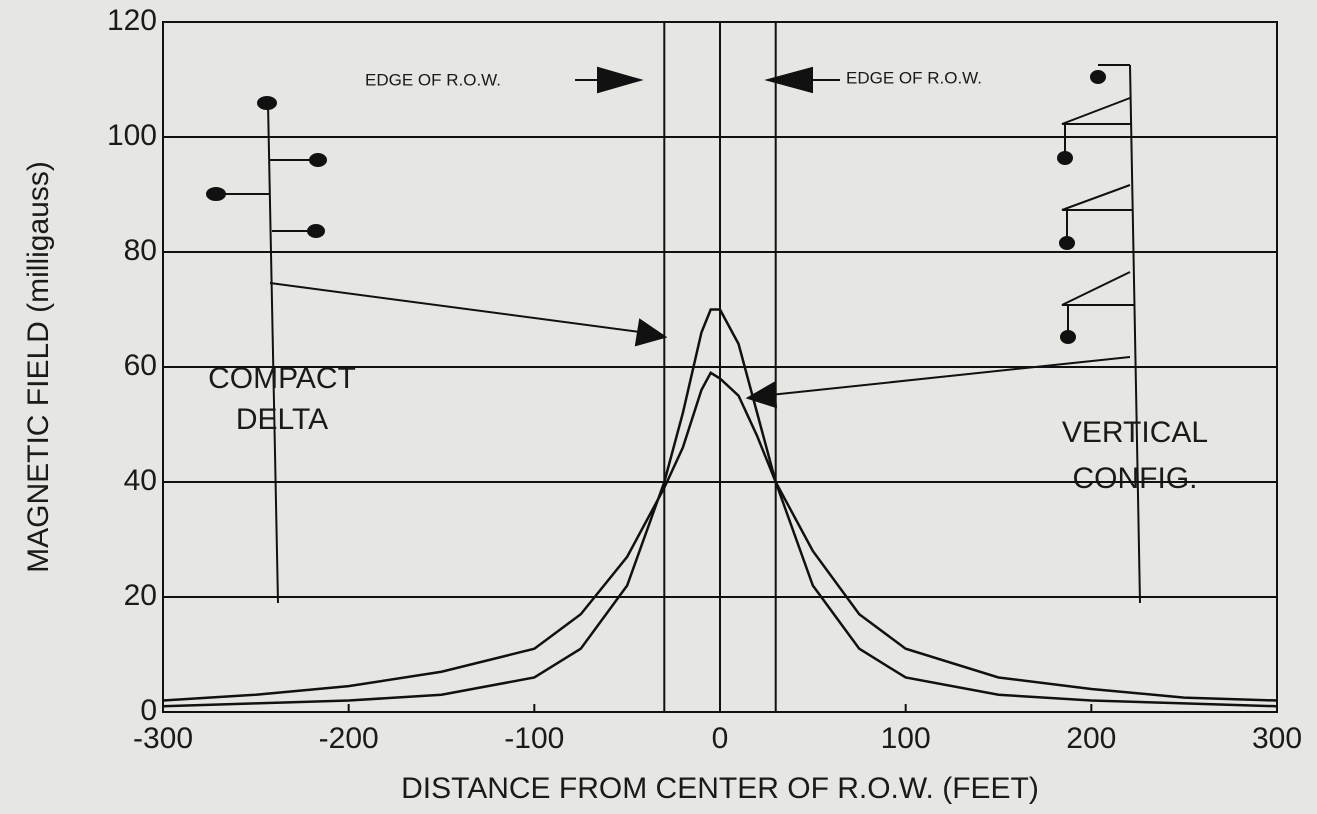 This screenshot has width=1317, height=814. I want to click on annotation-line: DELTA, so click(282, 419).